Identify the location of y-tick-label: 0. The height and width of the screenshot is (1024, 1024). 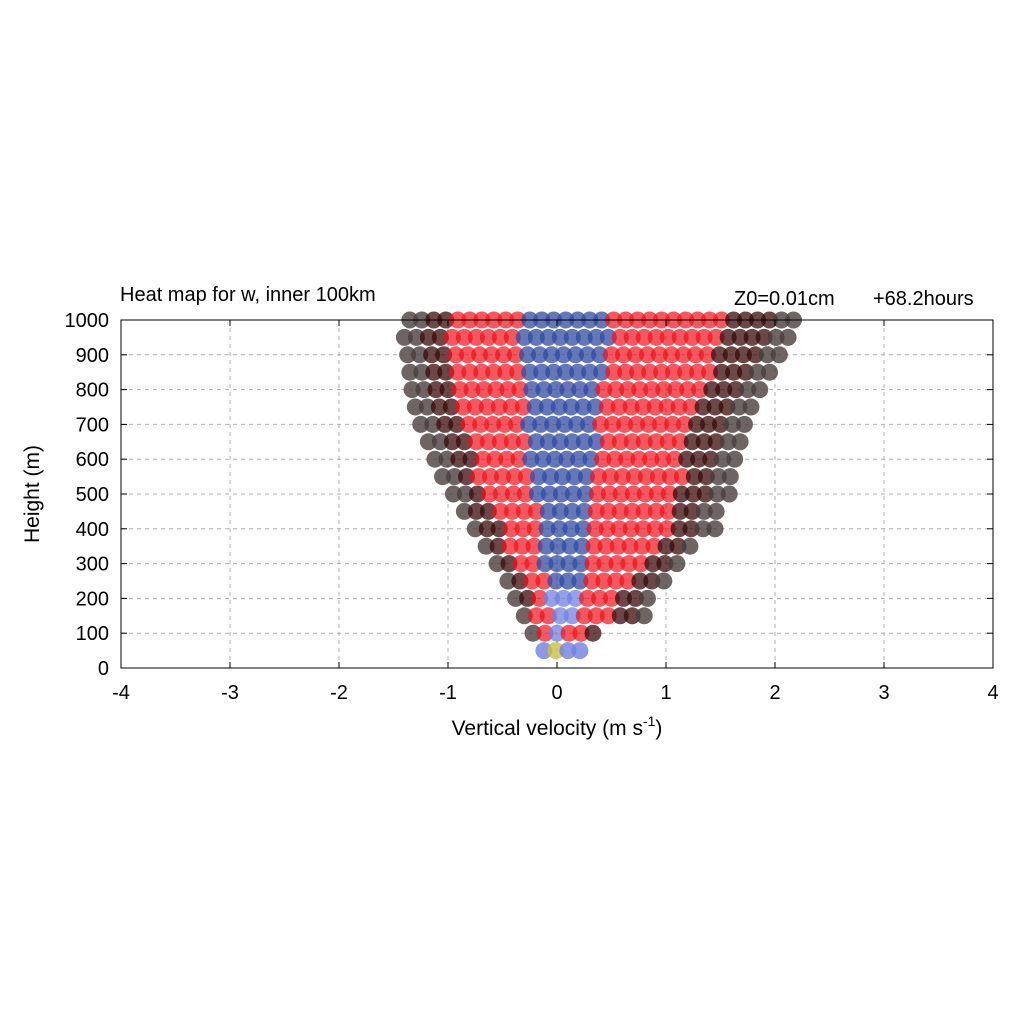
(103, 669).